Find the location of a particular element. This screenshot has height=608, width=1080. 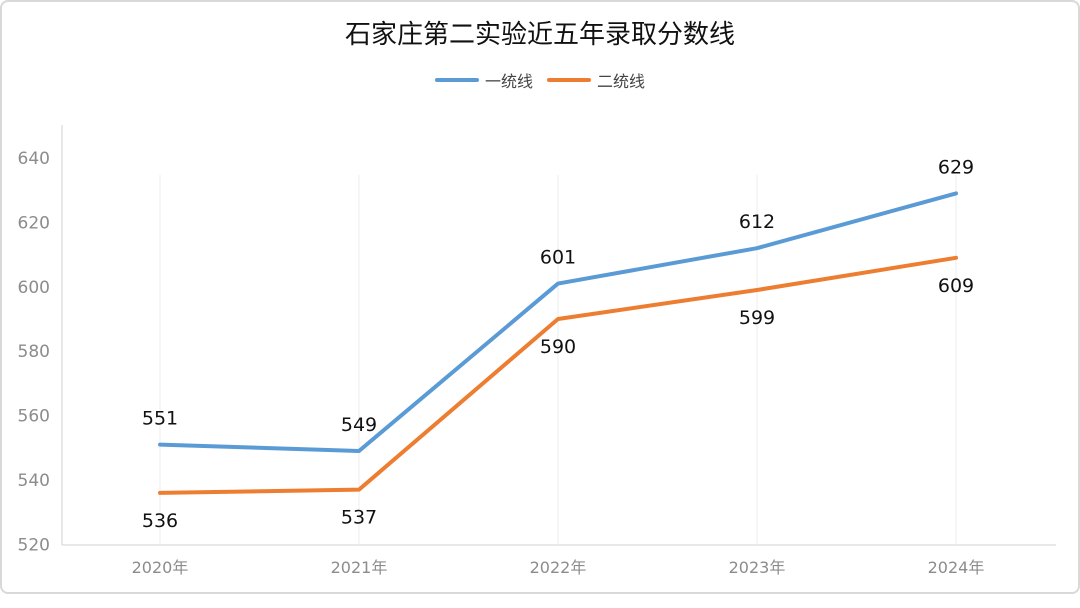

legend-label-series-2: 二统线 is located at coordinates (621, 81).